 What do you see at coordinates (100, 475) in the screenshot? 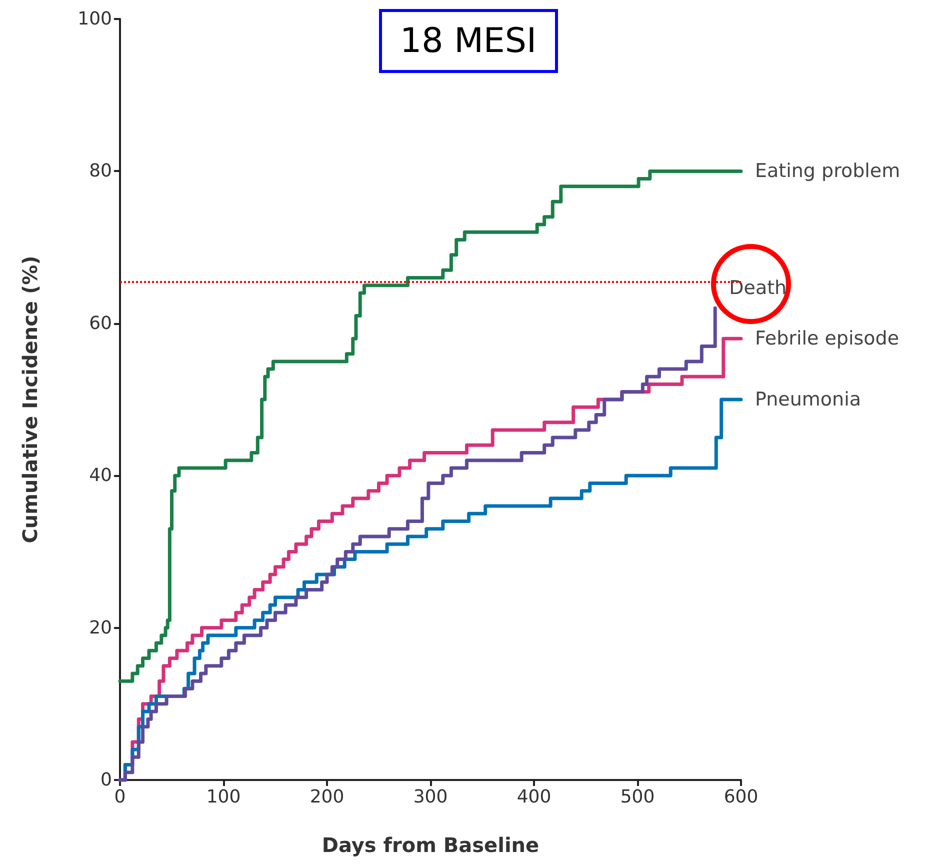
I see `y-tick-label: 40` at bounding box center [100, 475].